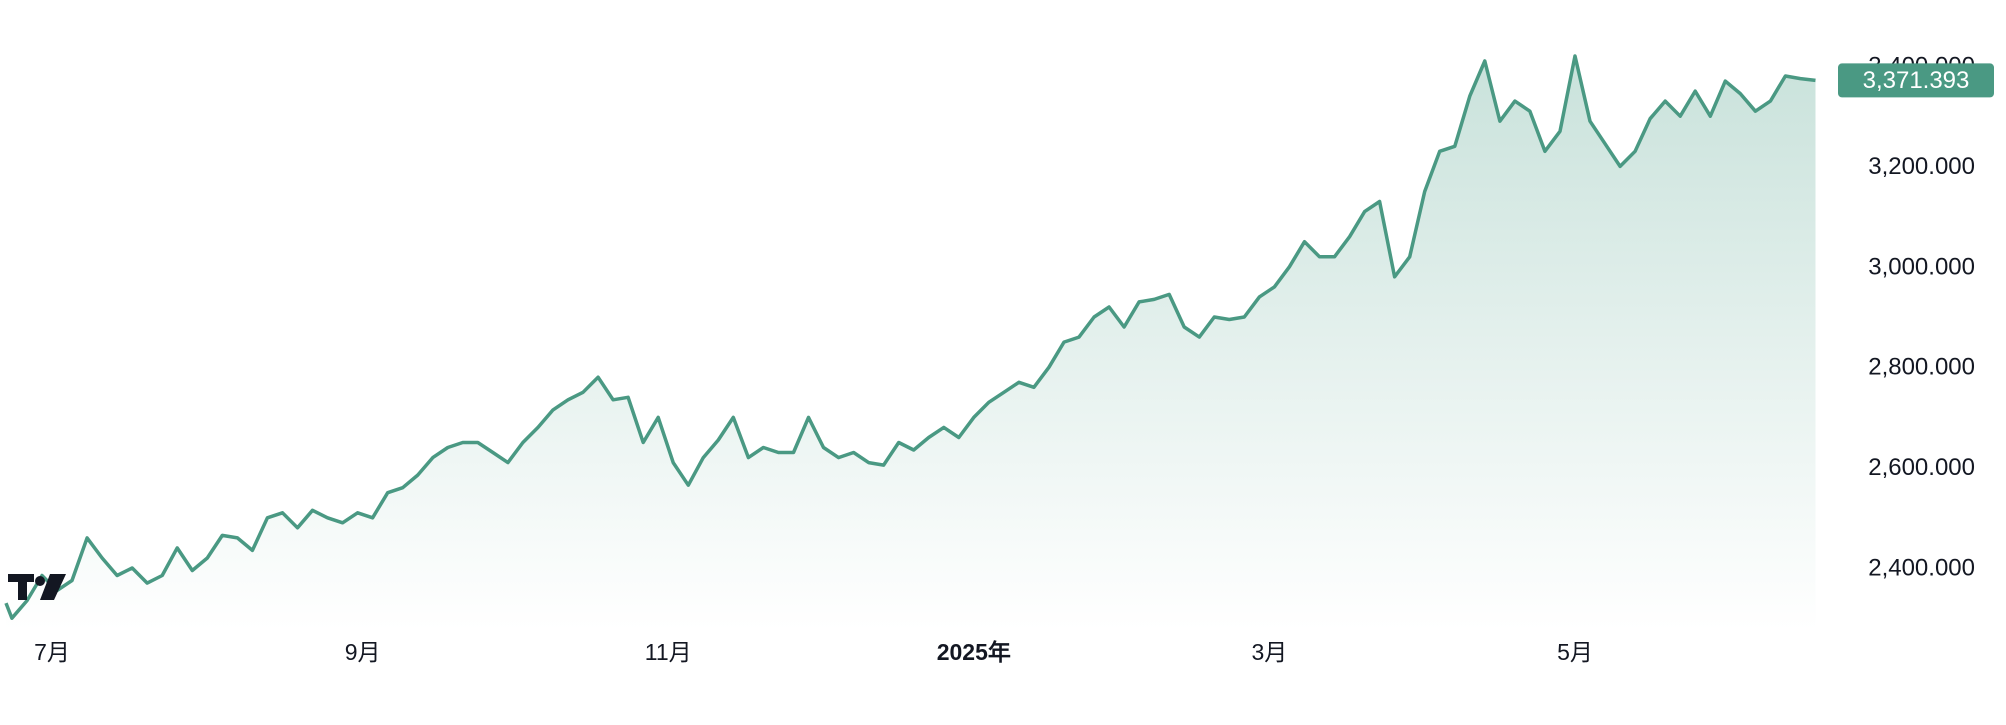 The image size is (2006, 725). What do you see at coordinates (813, 652) in the screenshot?
I see `x-axis: 7月 9月 11月 2025年 3月 5月` at bounding box center [813, 652].